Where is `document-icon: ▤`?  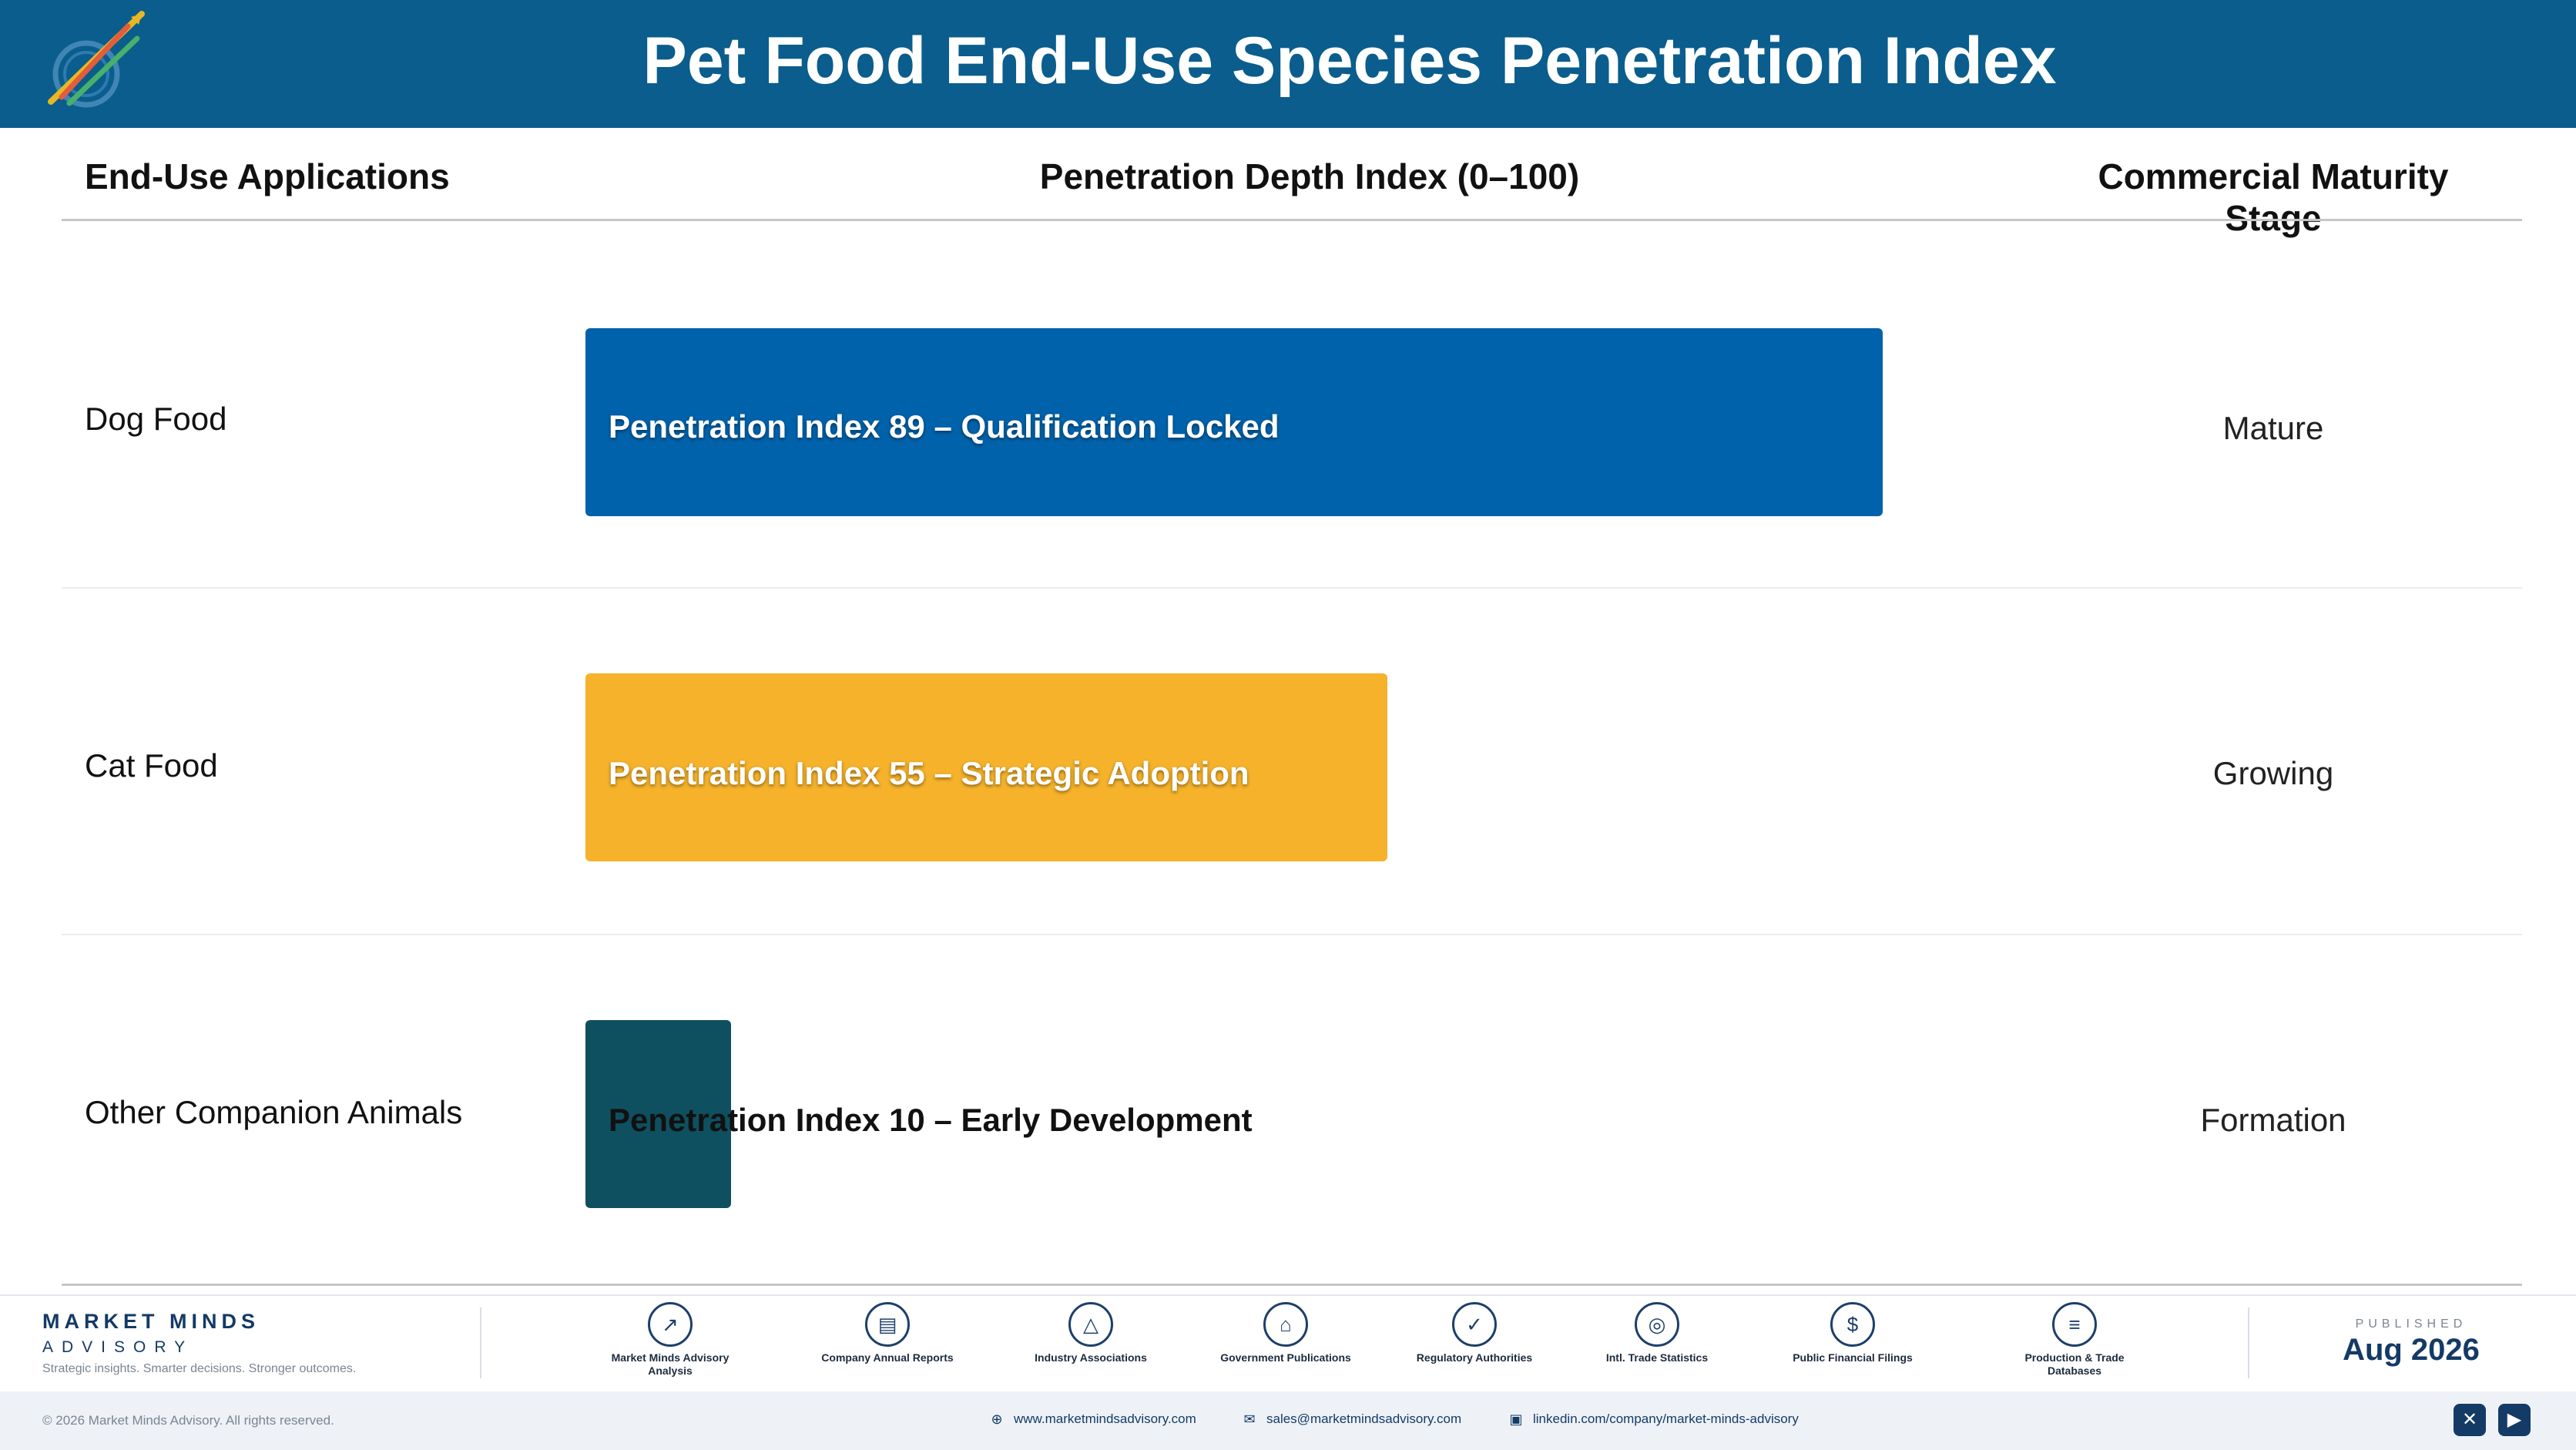 document-icon: ▤ is located at coordinates (887, 1324).